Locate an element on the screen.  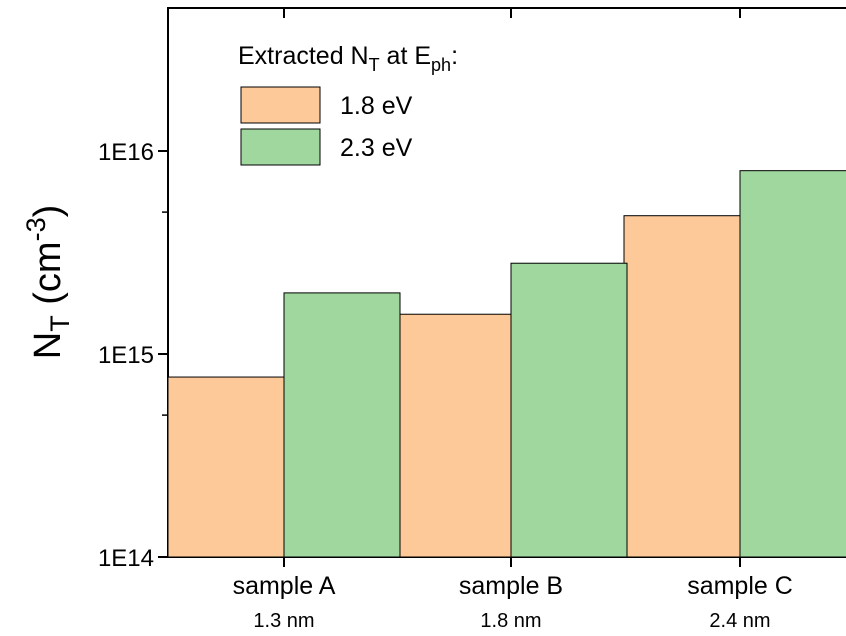
legend-title-a-sub: T is located at coordinates (374, 65).